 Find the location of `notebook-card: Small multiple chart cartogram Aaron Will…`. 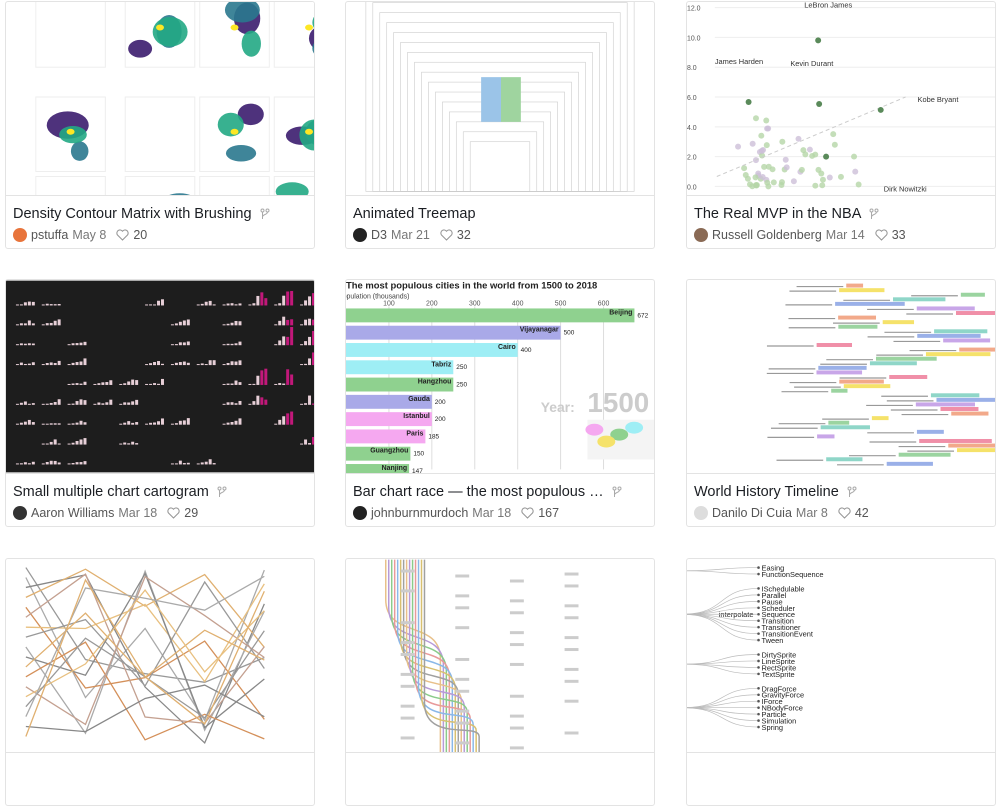

notebook-card: Small multiple chart cartogram Aaron Will… is located at coordinates (160, 403).